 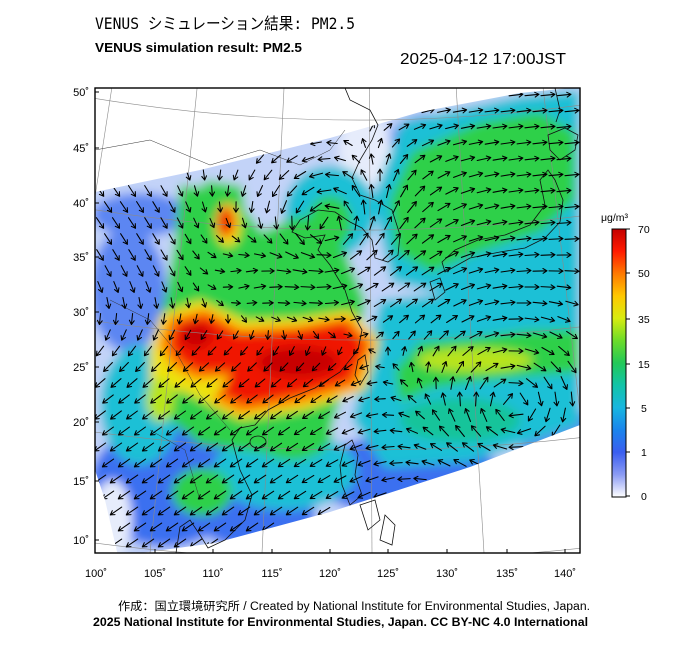 I want to click on lon-label: 135˚, so click(x=507, y=574).